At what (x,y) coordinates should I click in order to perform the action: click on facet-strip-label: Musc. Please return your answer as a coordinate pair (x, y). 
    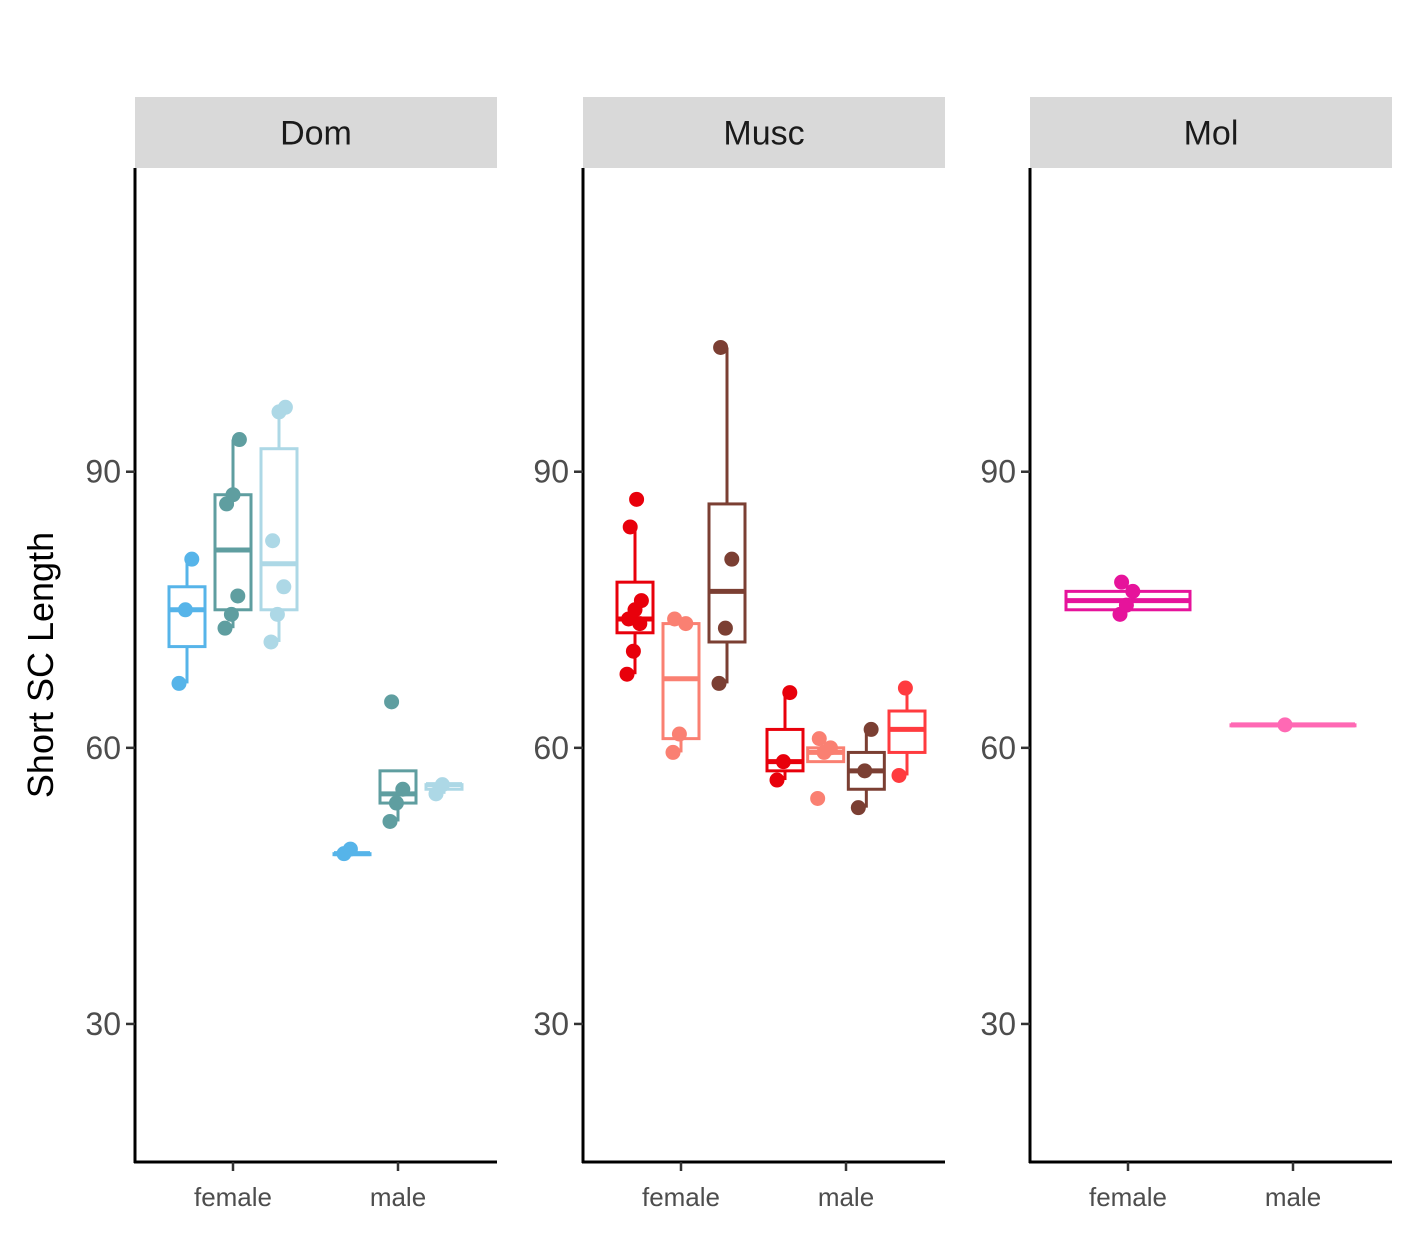
    Looking at the image, I should click on (763, 134).